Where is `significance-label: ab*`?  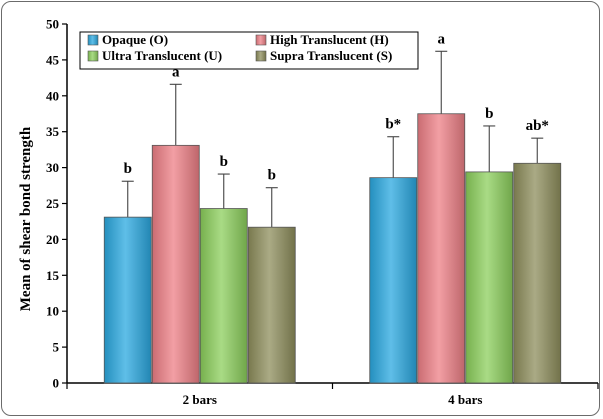
significance-label: ab* is located at coordinates (537, 126).